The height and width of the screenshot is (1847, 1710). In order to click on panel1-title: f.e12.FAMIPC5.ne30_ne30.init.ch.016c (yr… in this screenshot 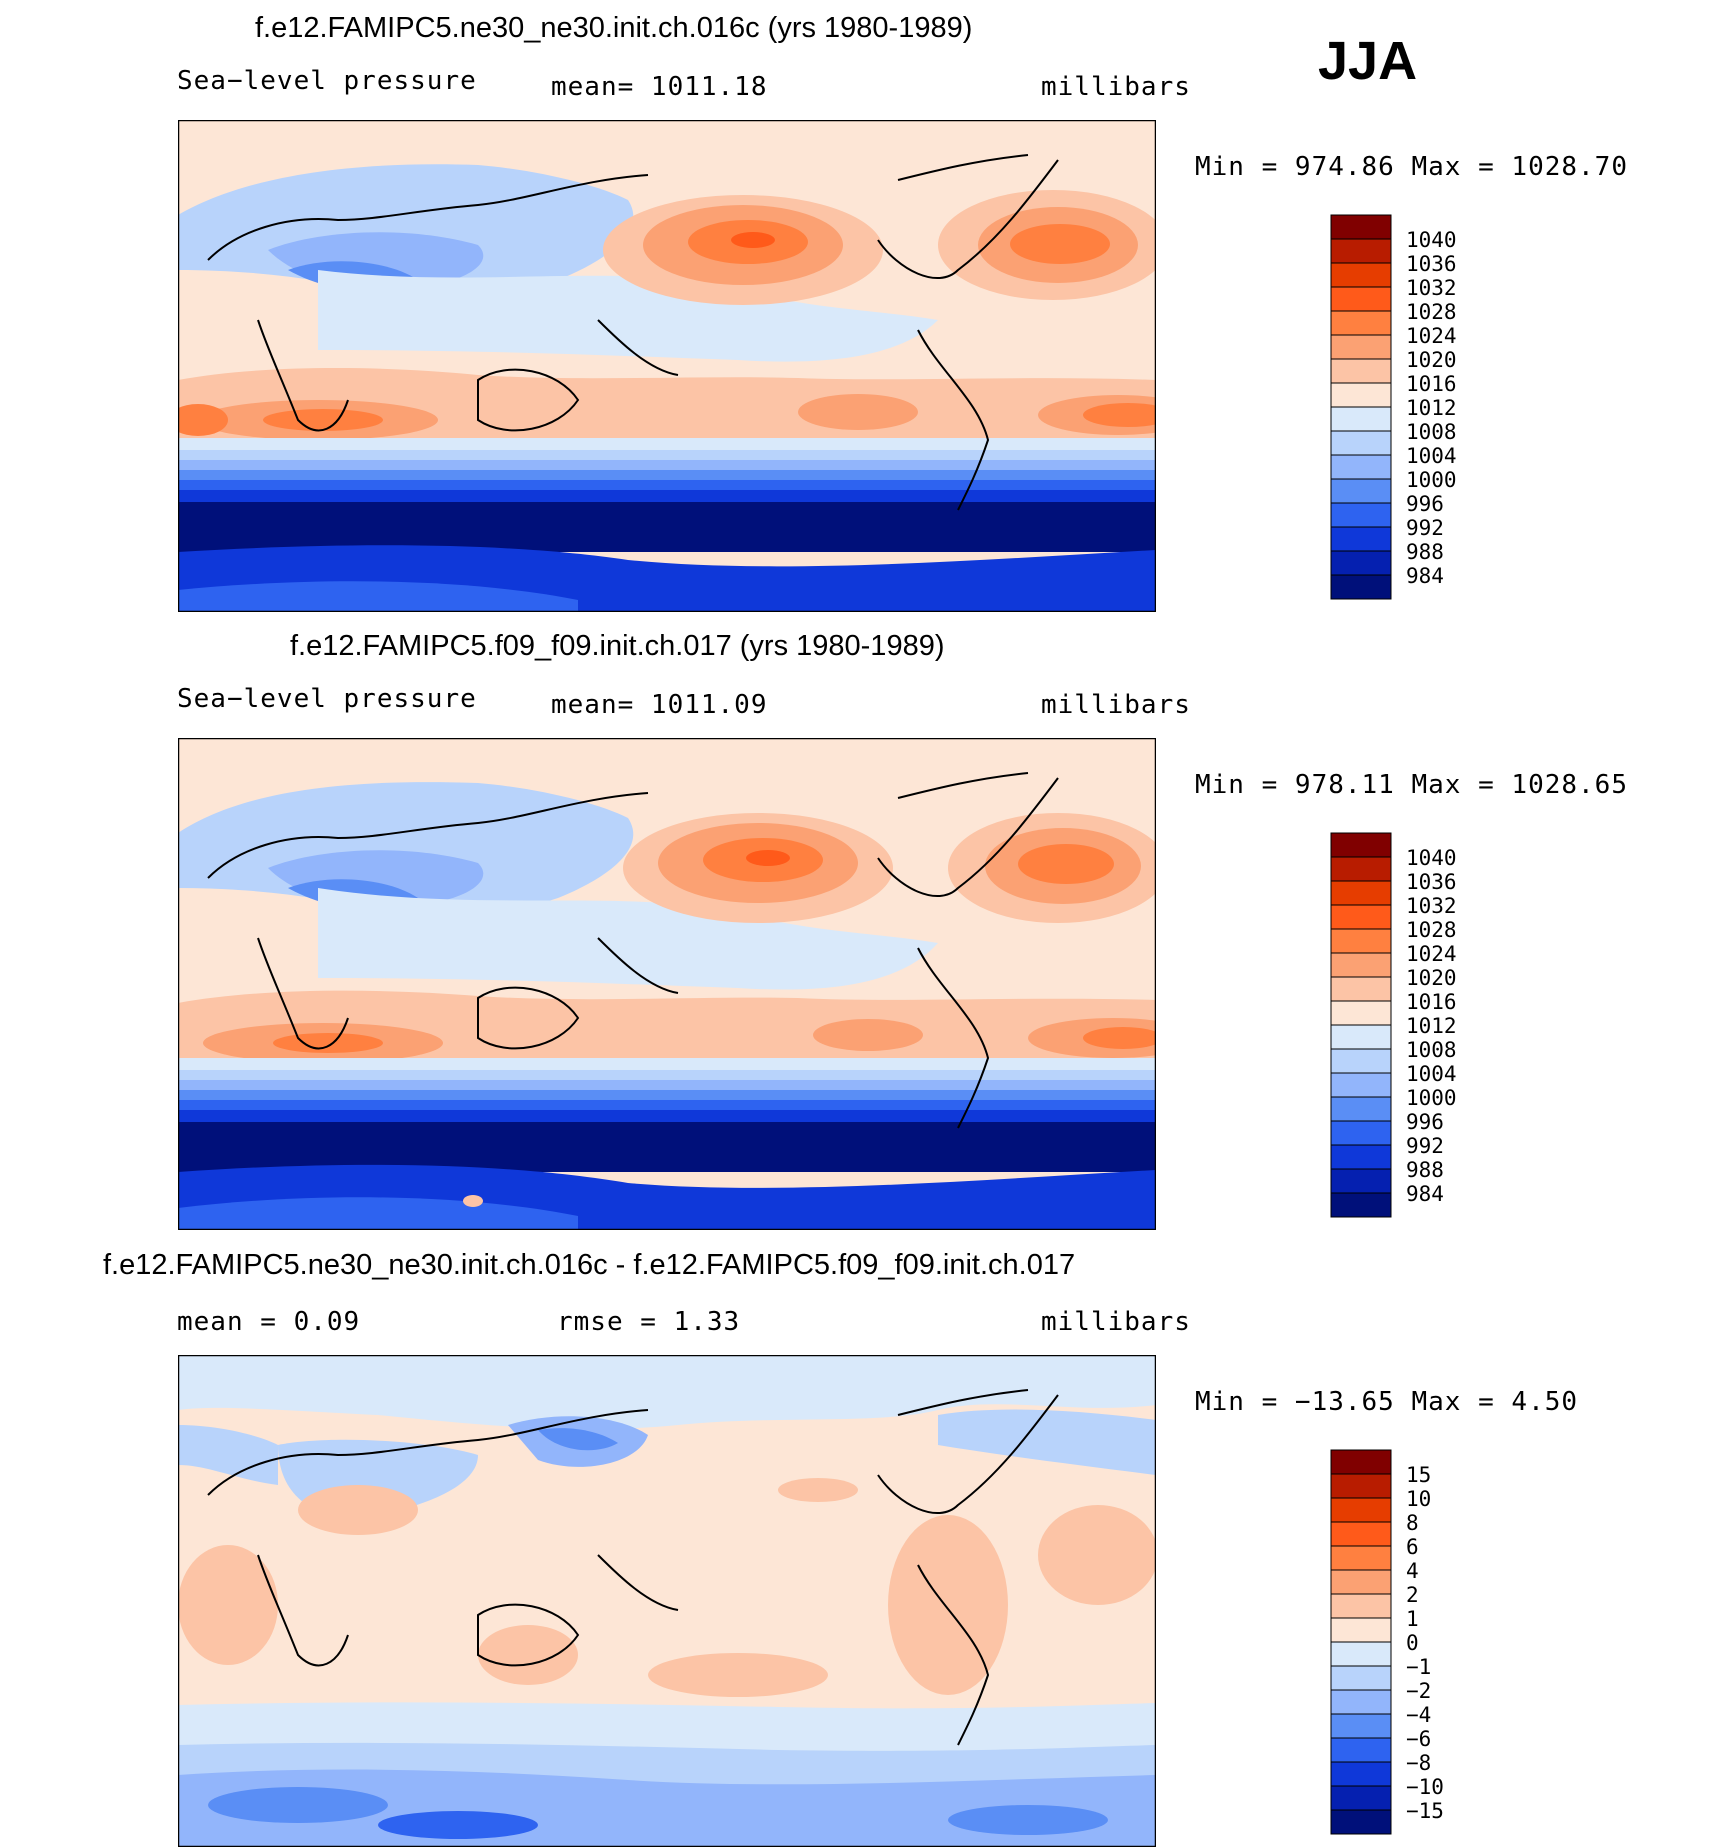, I will do `click(614, 28)`.